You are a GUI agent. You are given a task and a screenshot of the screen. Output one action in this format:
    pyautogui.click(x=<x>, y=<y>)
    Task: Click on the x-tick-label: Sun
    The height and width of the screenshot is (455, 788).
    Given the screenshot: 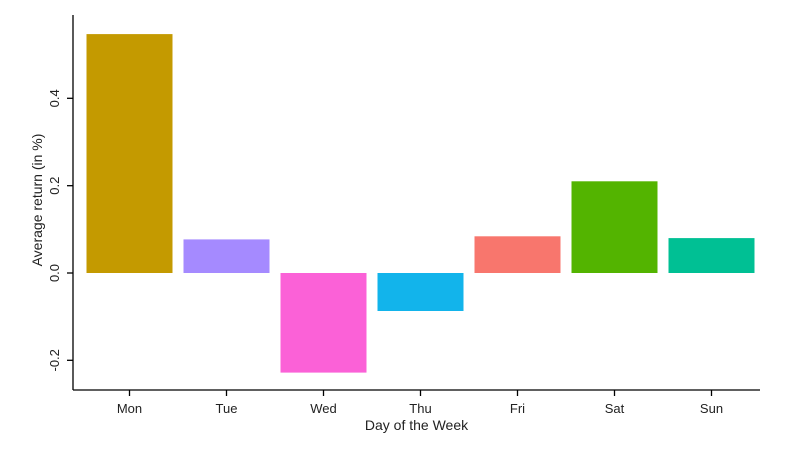 What is the action you would take?
    pyautogui.click(x=711, y=408)
    